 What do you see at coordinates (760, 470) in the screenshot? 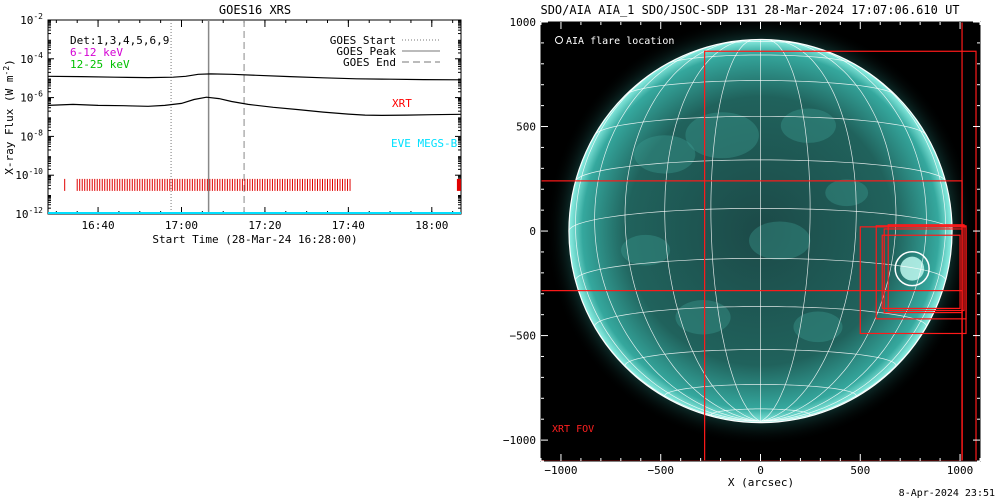
I see `aia-x-tick-label: 0` at bounding box center [760, 470].